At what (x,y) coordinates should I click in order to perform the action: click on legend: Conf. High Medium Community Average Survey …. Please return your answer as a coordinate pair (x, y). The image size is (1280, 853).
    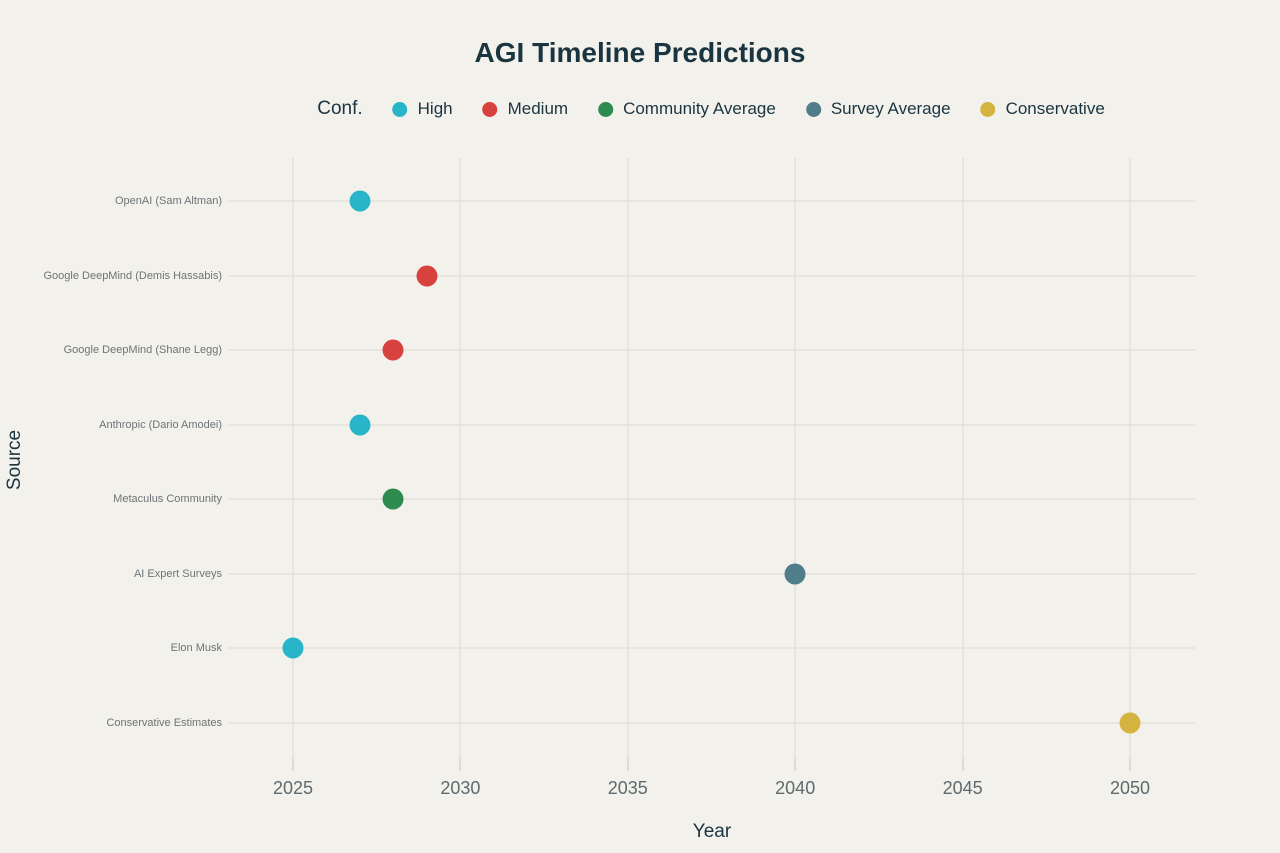
    Looking at the image, I should click on (711, 109).